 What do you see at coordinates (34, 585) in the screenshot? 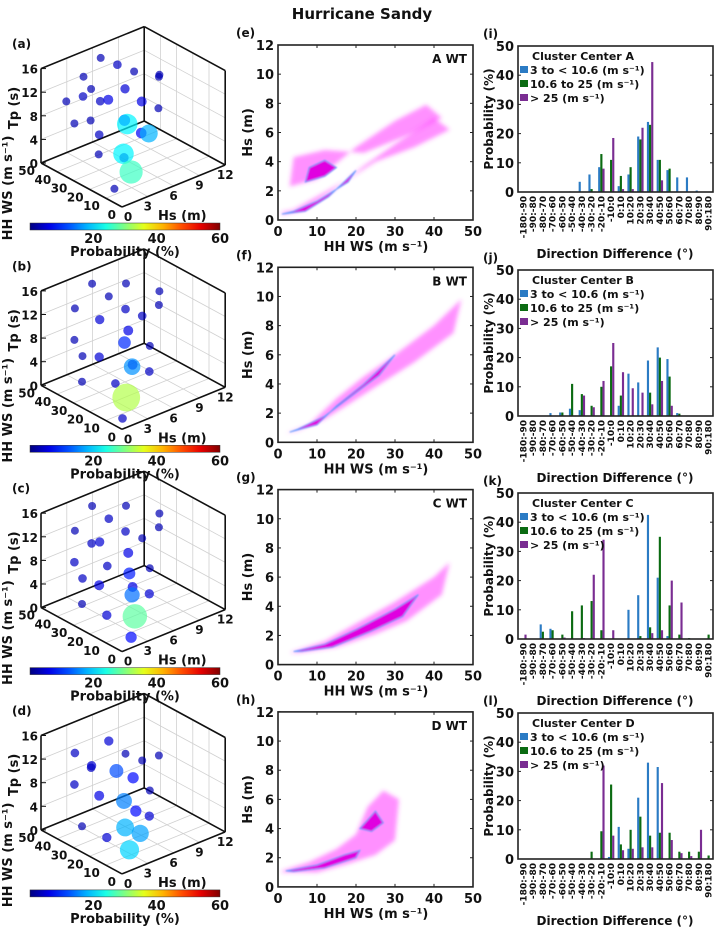
I see `tp-tick-label: 4` at bounding box center [34, 585].